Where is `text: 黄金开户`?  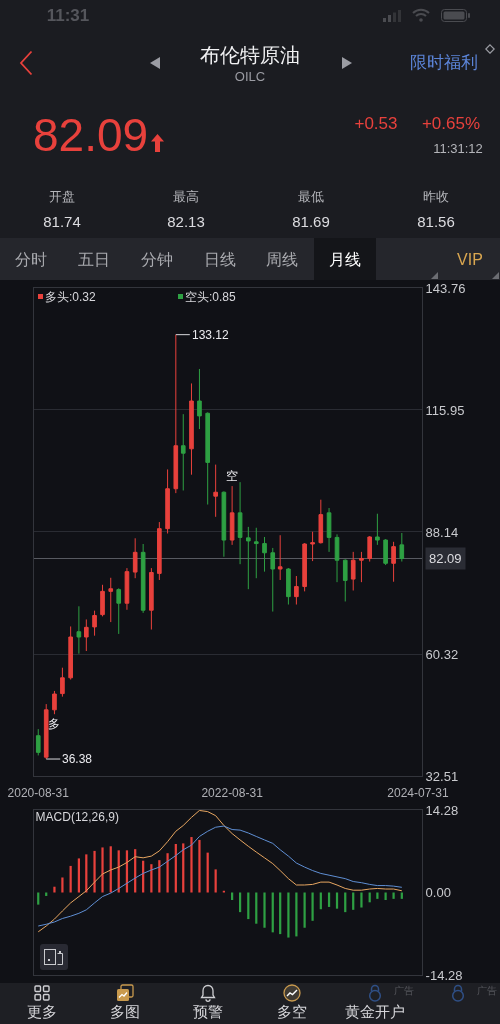 text: 黄金开户 is located at coordinates (375, 1012).